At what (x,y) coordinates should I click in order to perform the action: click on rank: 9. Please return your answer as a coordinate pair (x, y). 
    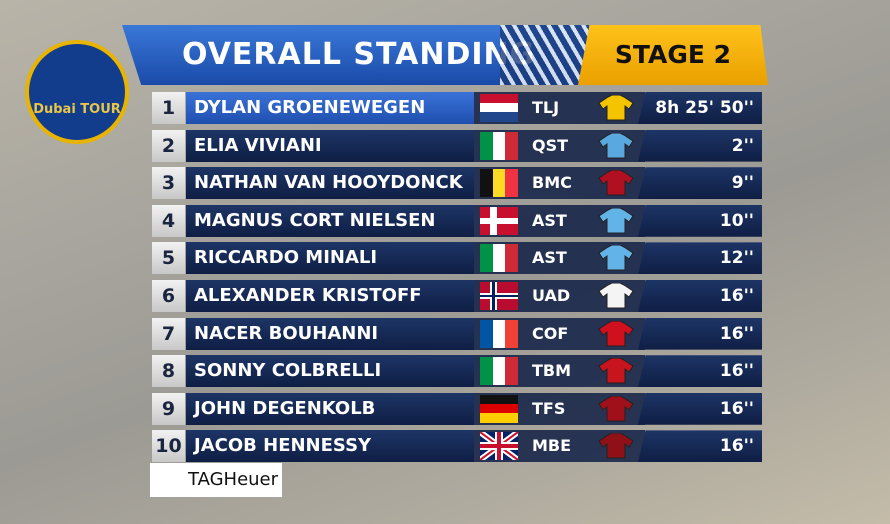
    Looking at the image, I should click on (168, 408).